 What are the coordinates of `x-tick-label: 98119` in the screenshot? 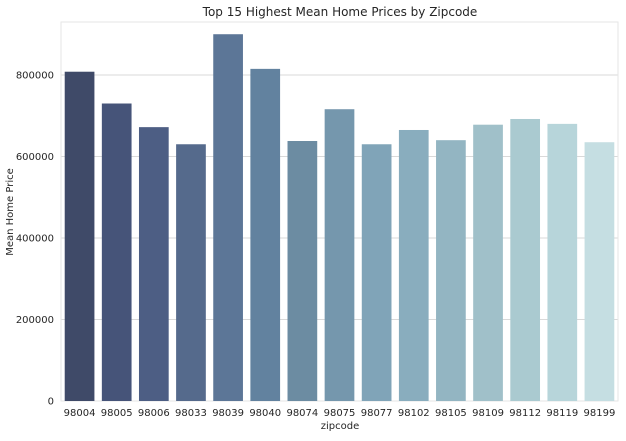 It's located at (562, 413).